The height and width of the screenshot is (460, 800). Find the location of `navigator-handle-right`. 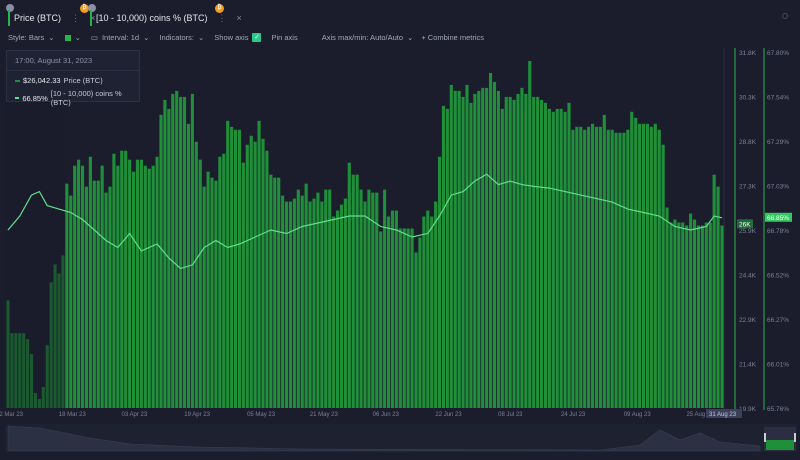

navigator-handle-right is located at coordinates (795, 437).